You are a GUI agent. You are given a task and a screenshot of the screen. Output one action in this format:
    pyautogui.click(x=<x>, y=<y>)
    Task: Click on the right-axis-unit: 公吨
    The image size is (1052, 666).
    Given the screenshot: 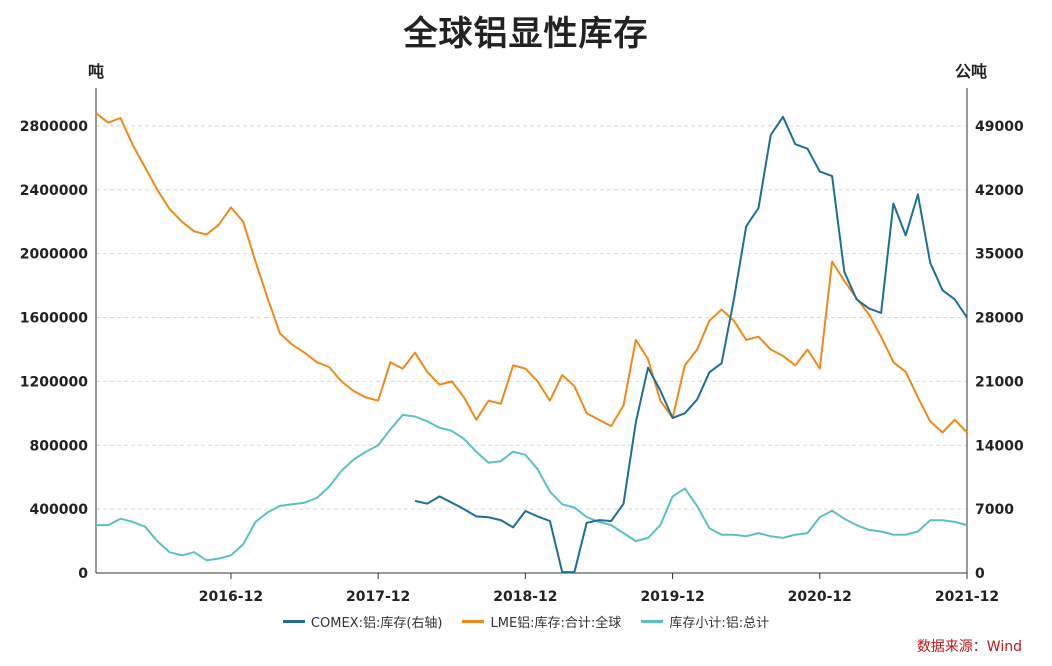 What is the action you would take?
    pyautogui.click(x=971, y=71)
    